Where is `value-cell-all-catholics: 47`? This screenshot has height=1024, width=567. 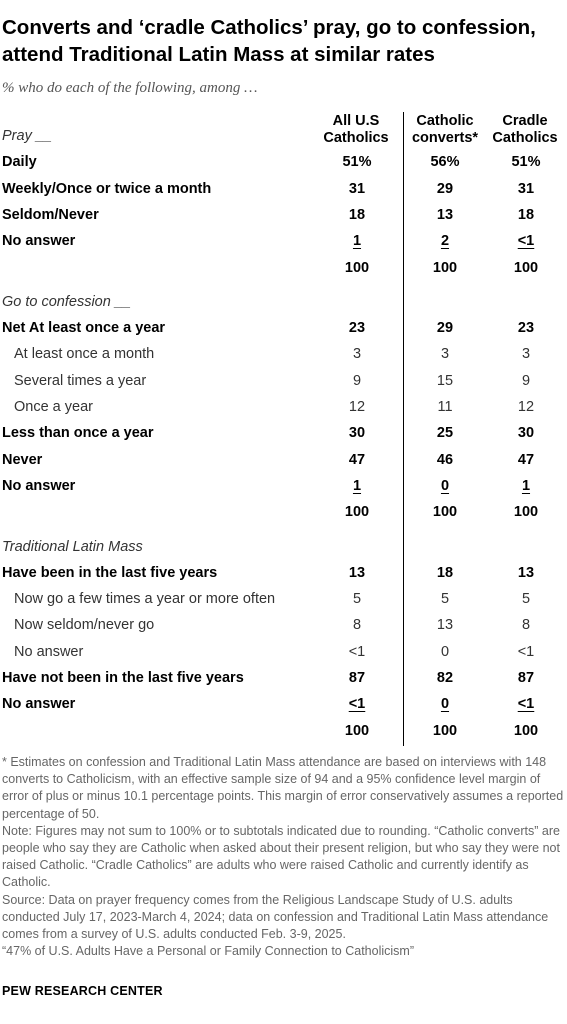
value-cell-all-catholics: 47 is located at coordinates (357, 460).